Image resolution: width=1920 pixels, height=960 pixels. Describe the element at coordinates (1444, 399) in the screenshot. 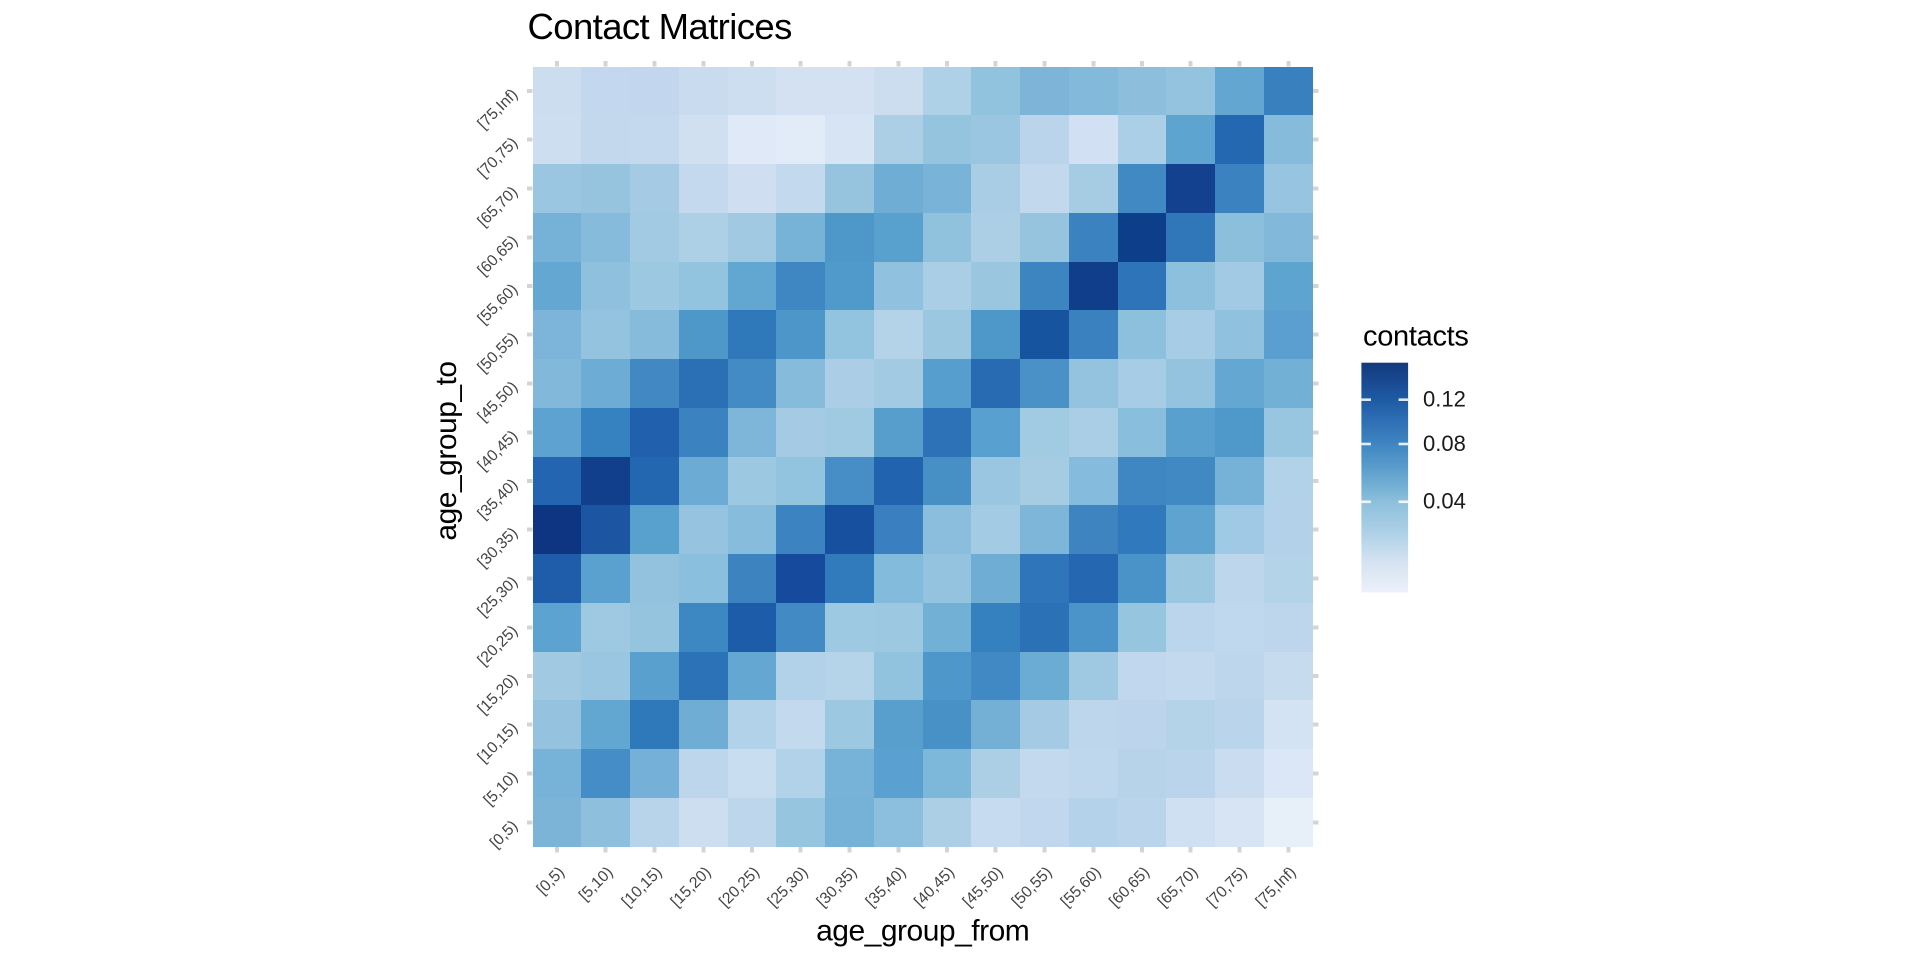

I see `svg-text: 0.12` at that location.